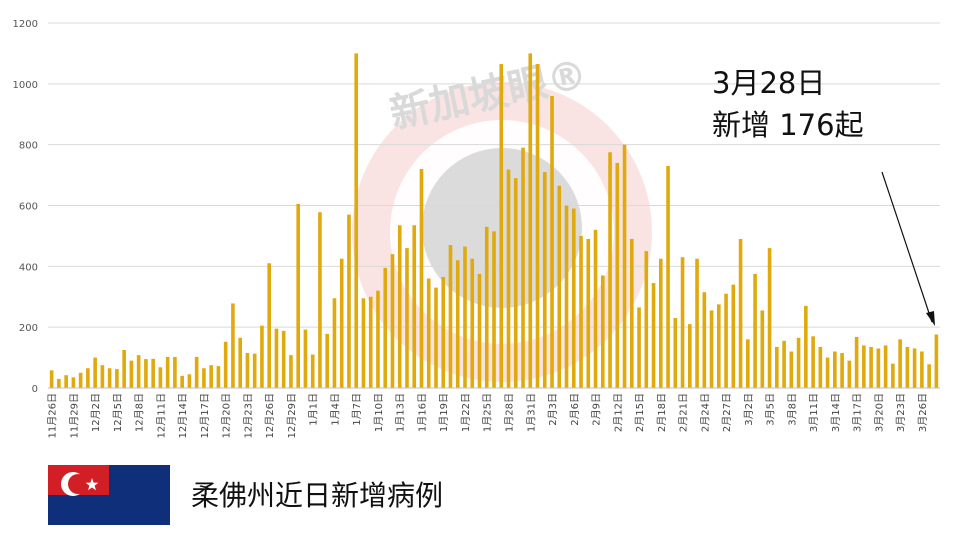  What do you see at coordinates (792, 409) in the screenshot?
I see `x-tick-label: 3月8日` at bounding box center [792, 409].